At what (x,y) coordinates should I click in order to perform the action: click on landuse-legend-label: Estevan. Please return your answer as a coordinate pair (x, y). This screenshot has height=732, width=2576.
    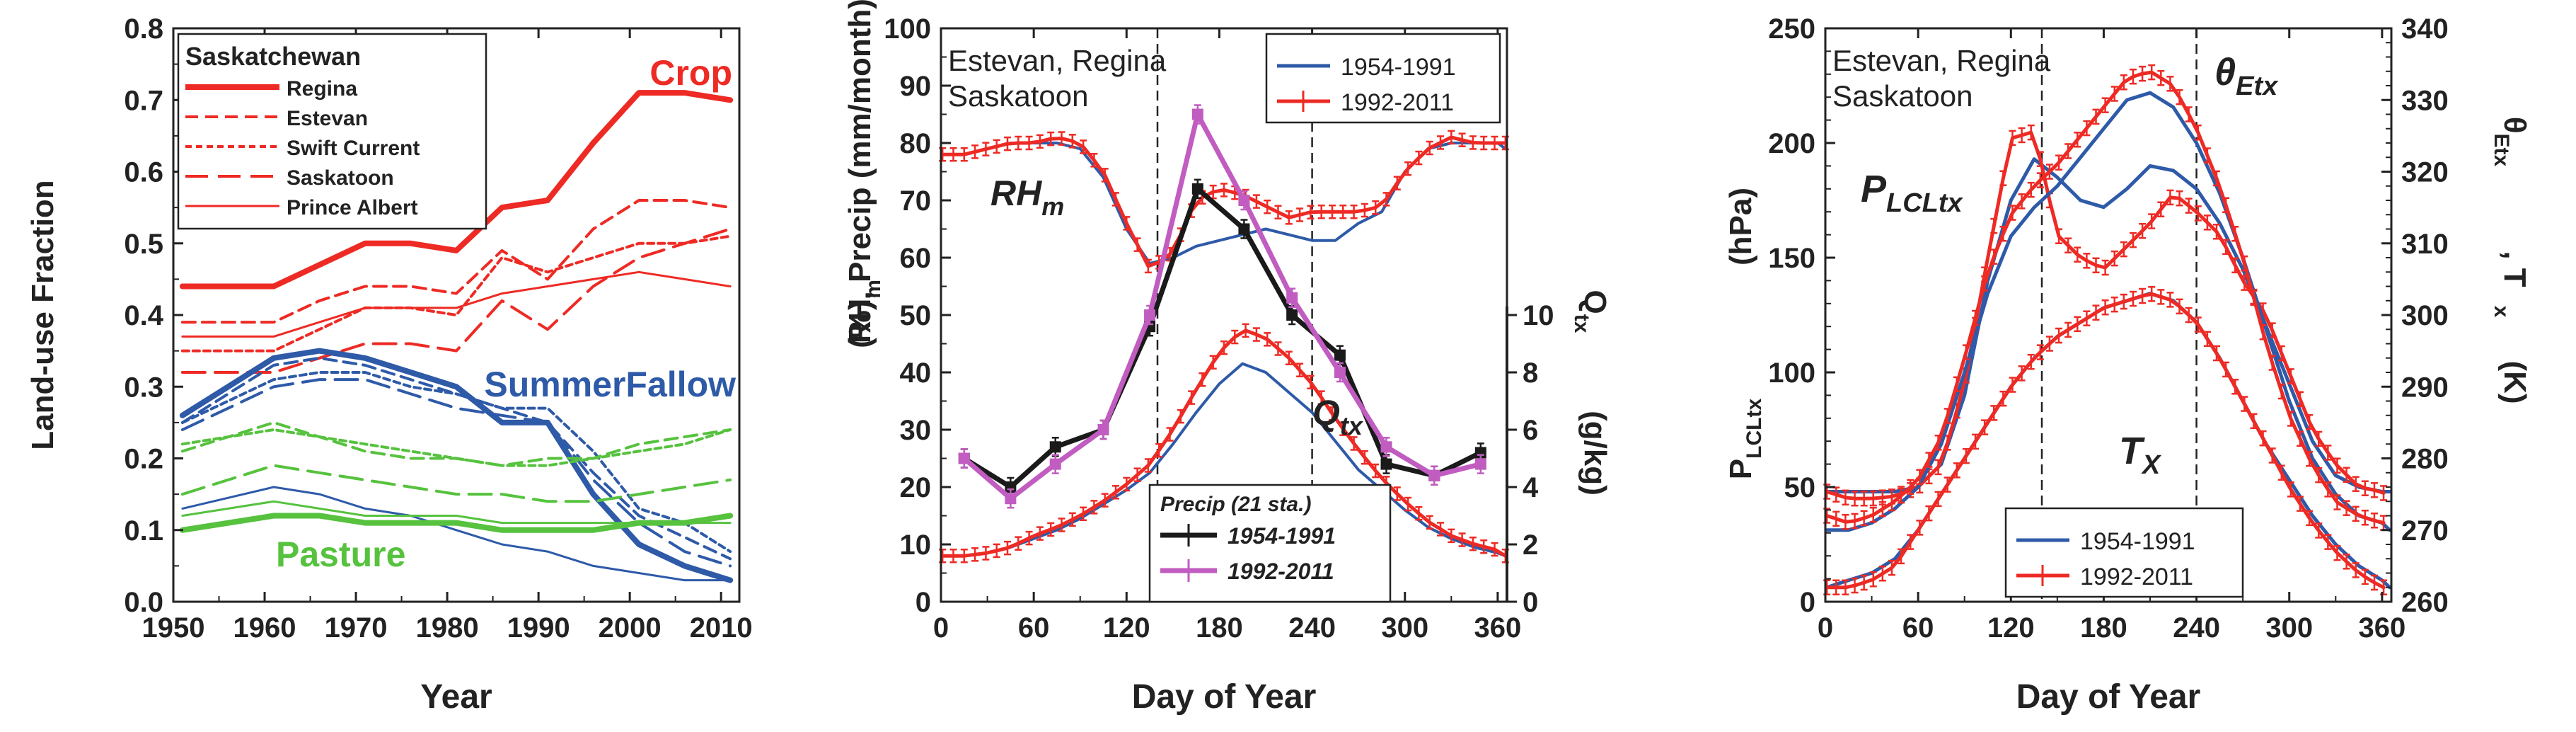
    Looking at the image, I should click on (327, 118).